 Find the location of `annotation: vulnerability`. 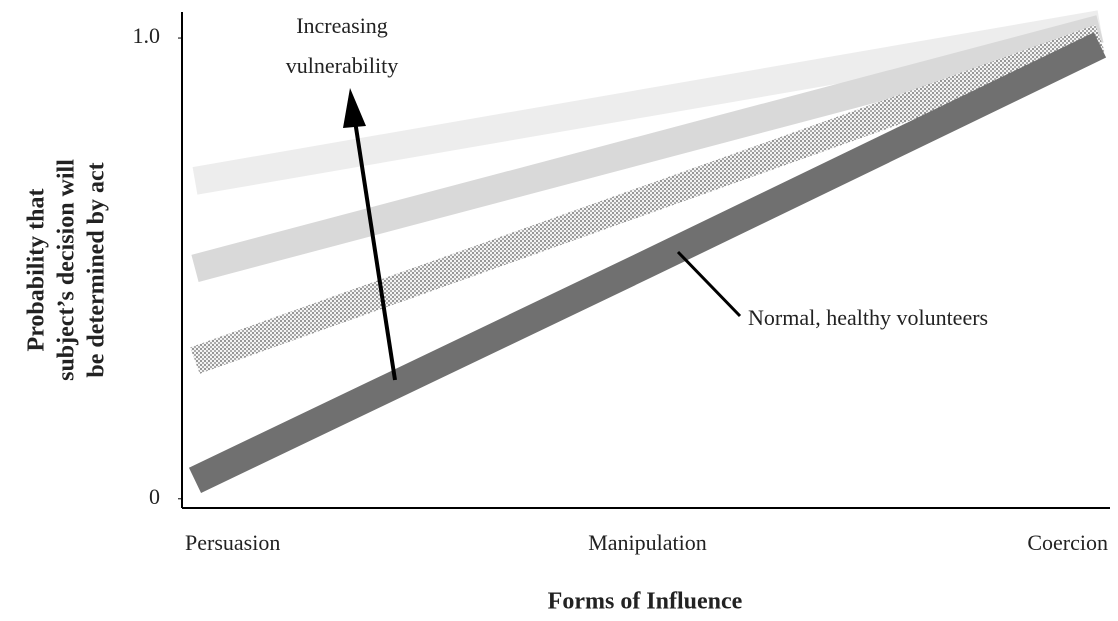

annotation: vulnerability is located at coordinates (342, 65).